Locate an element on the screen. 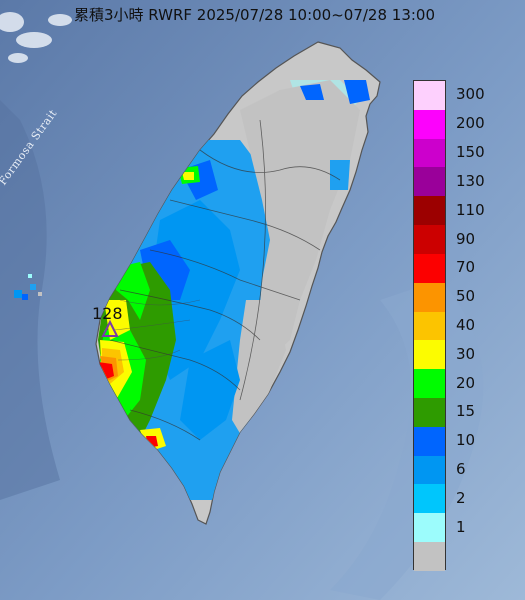 The height and width of the screenshot is (600, 525). rivers is located at coordinates (157, 330).